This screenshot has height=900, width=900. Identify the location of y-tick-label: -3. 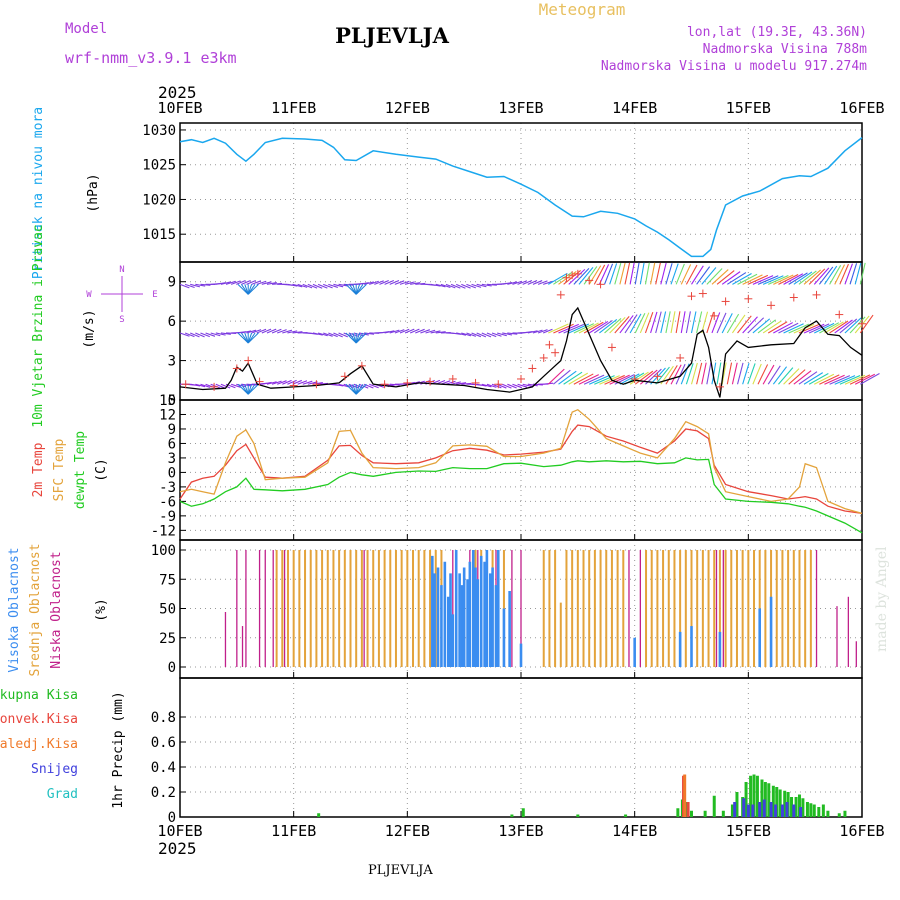
(167, 488).